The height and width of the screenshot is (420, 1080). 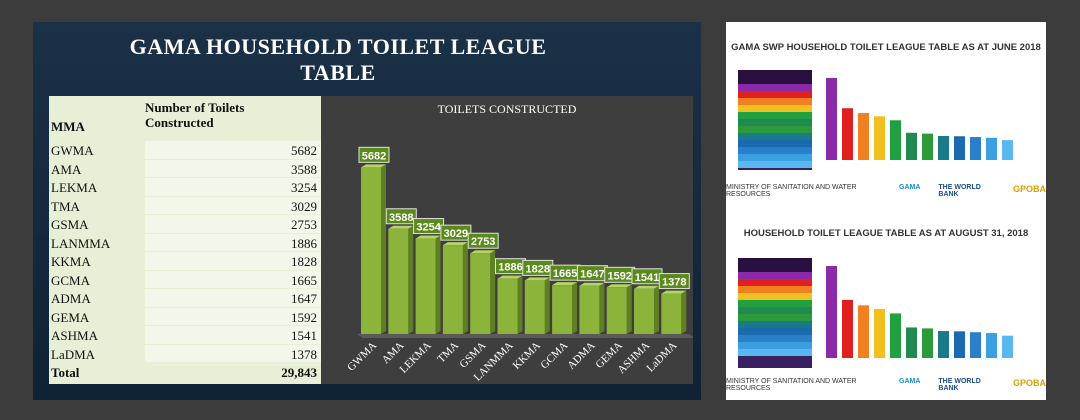 What do you see at coordinates (68, 126) in the screenshot?
I see `header-mma: MMA` at bounding box center [68, 126].